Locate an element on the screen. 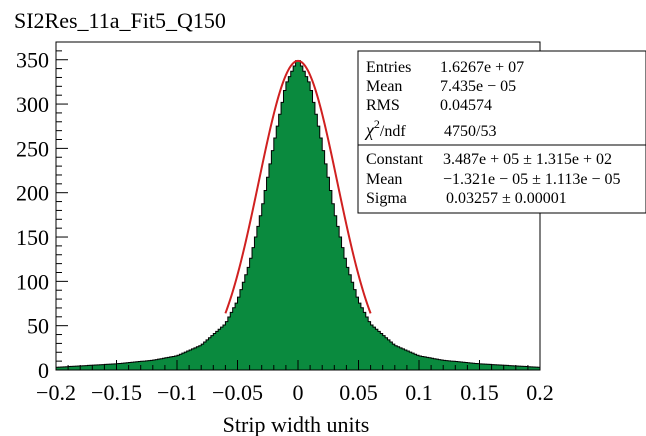 The image size is (646, 436). stats-constant-value: 3.487e + 05 ± 1.315e + 02 is located at coordinates (527, 159).